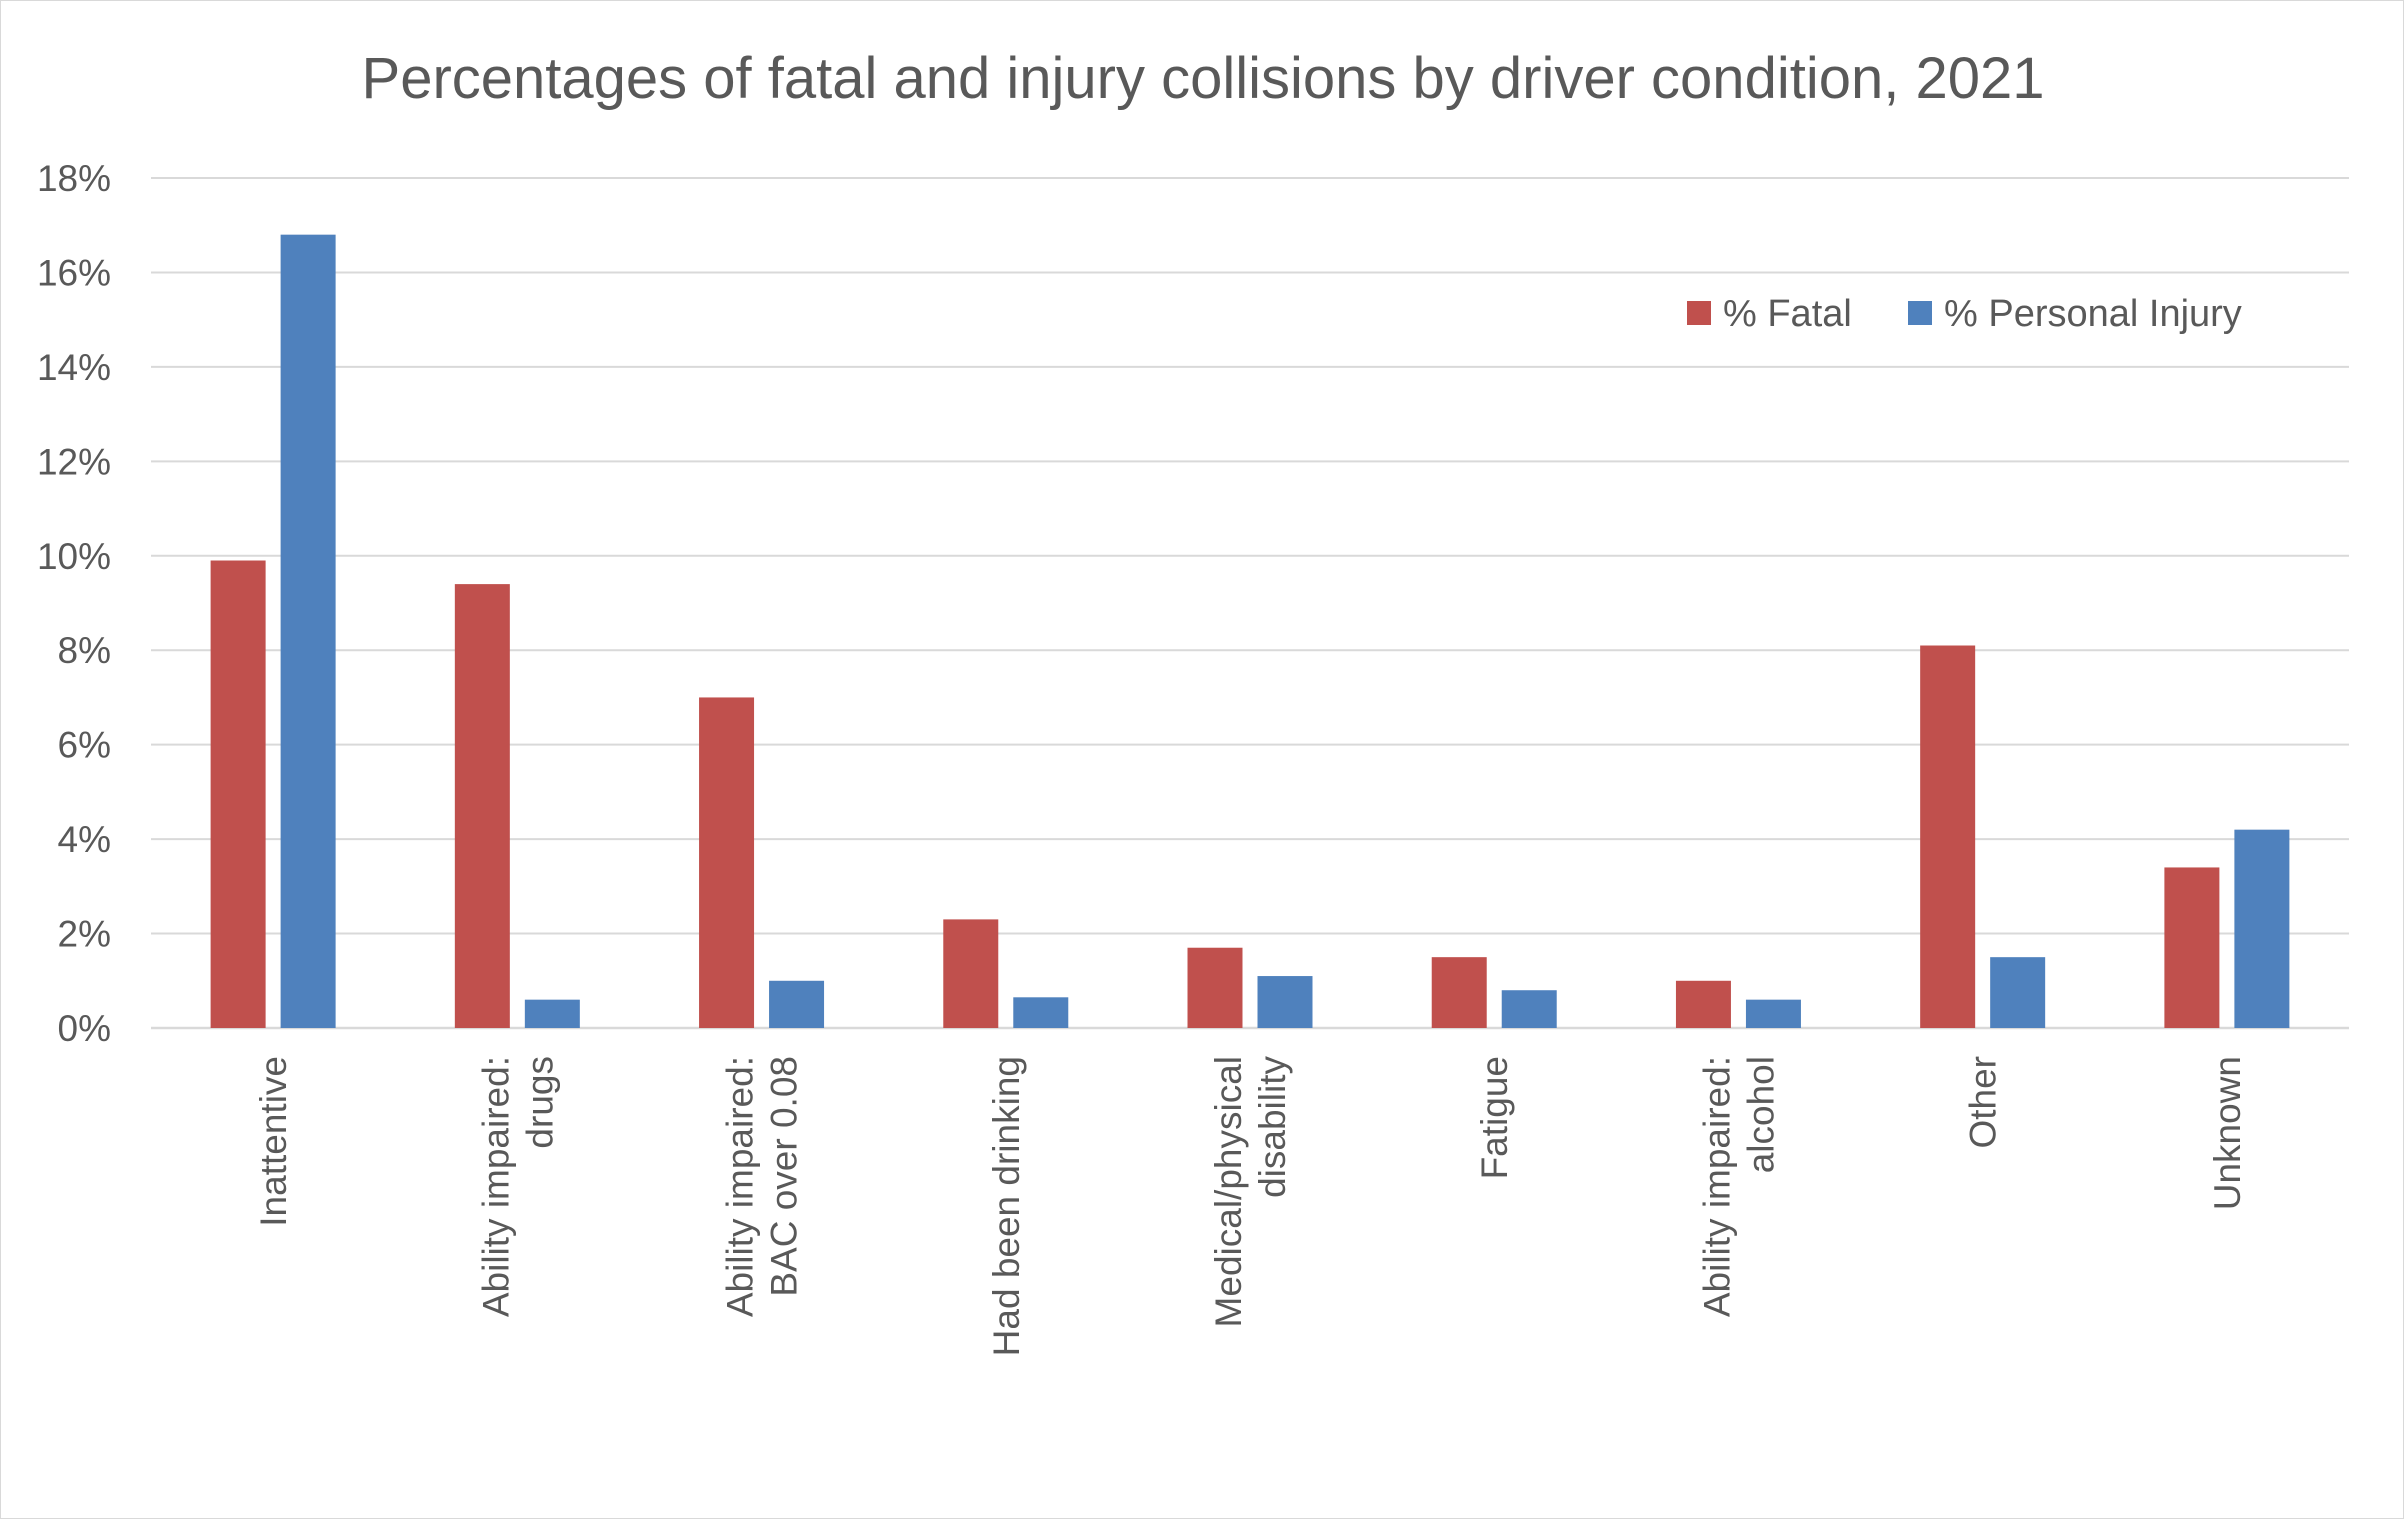 Image resolution: width=2404 pixels, height=1520 pixels. I want to click on x-category-label-line: Other, so click(1983, 1102).